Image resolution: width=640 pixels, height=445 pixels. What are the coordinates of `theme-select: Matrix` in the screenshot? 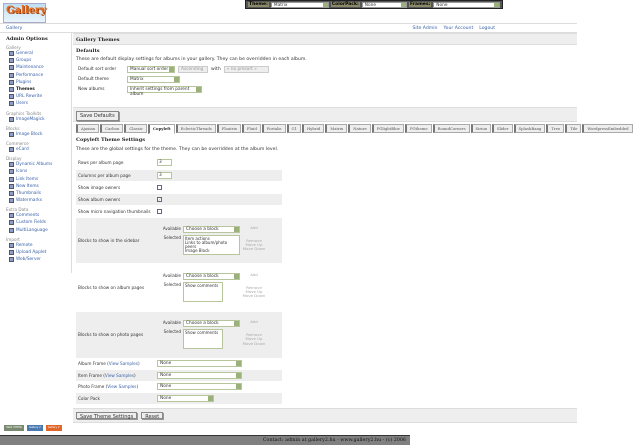 It's located at (299, 4).